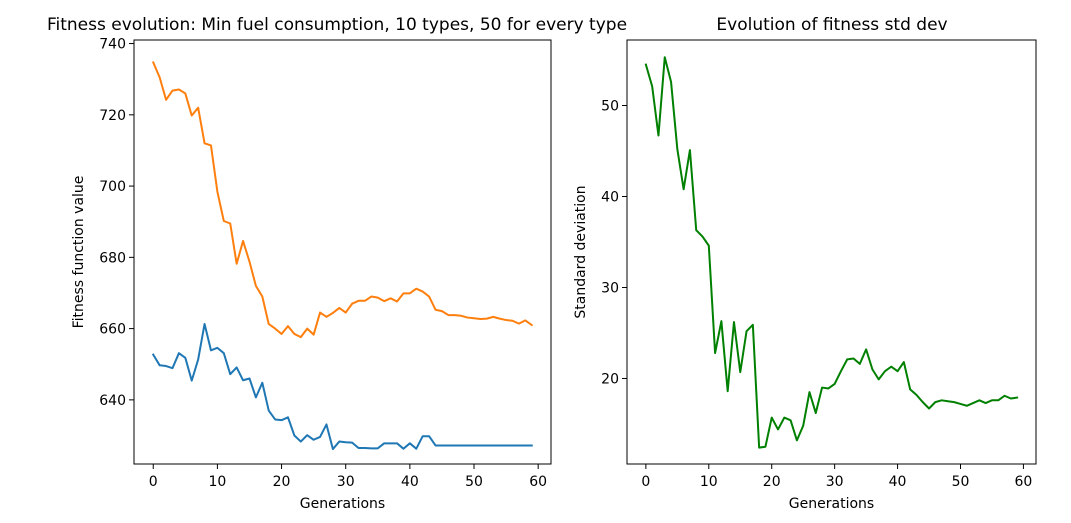 The width and height of the screenshot is (1071, 523). Describe the element at coordinates (112, 401) in the screenshot. I see `y-tick-label: 640` at that location.